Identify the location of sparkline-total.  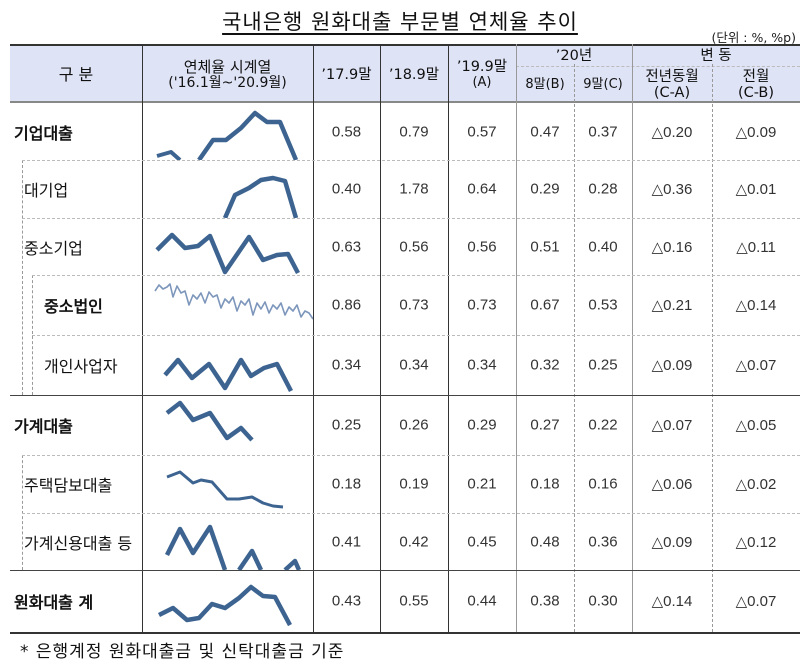
(224, 605).